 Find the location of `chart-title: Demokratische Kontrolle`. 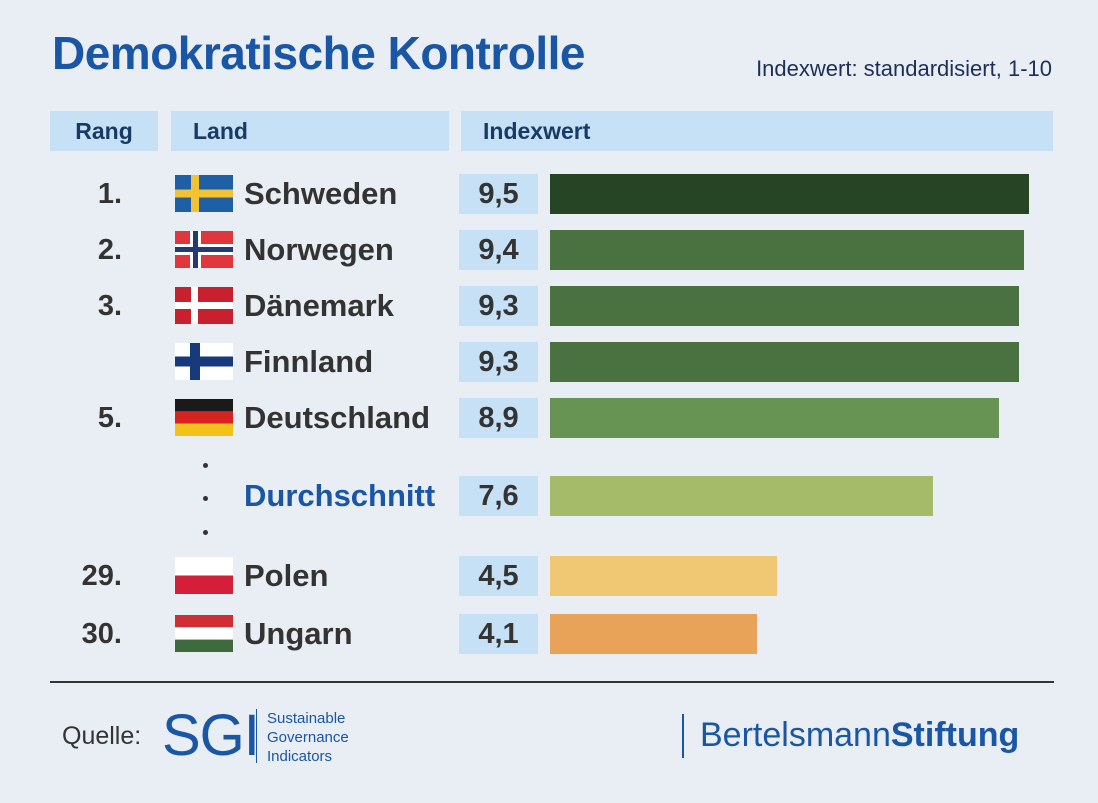

chart-title: Demokratische Kontrolle is located at coordinates (318, 53).